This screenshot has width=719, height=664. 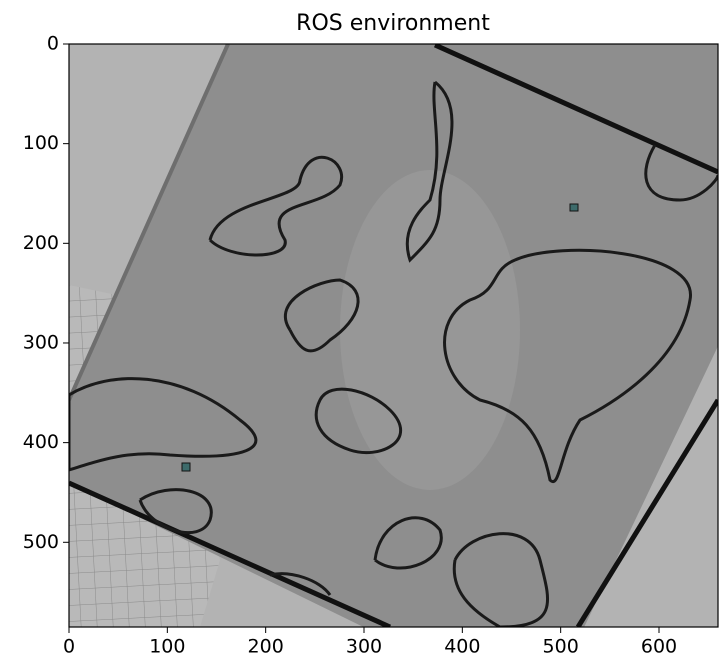 I want to click on chart-title: ROS environment, so click(x=393, y=23).